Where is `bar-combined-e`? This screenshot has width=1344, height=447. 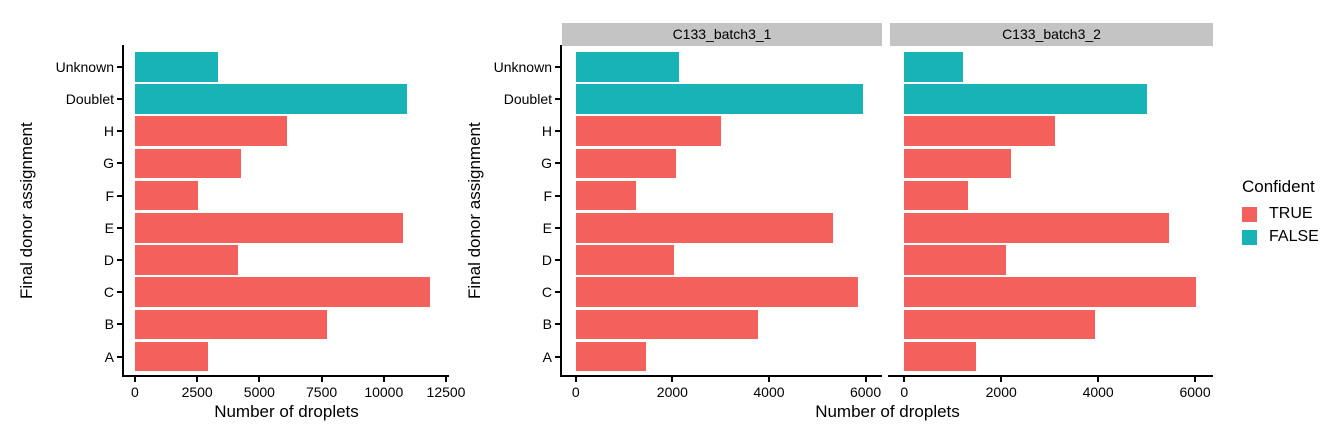
bar-combined-e is located at coordinates (269, 228).